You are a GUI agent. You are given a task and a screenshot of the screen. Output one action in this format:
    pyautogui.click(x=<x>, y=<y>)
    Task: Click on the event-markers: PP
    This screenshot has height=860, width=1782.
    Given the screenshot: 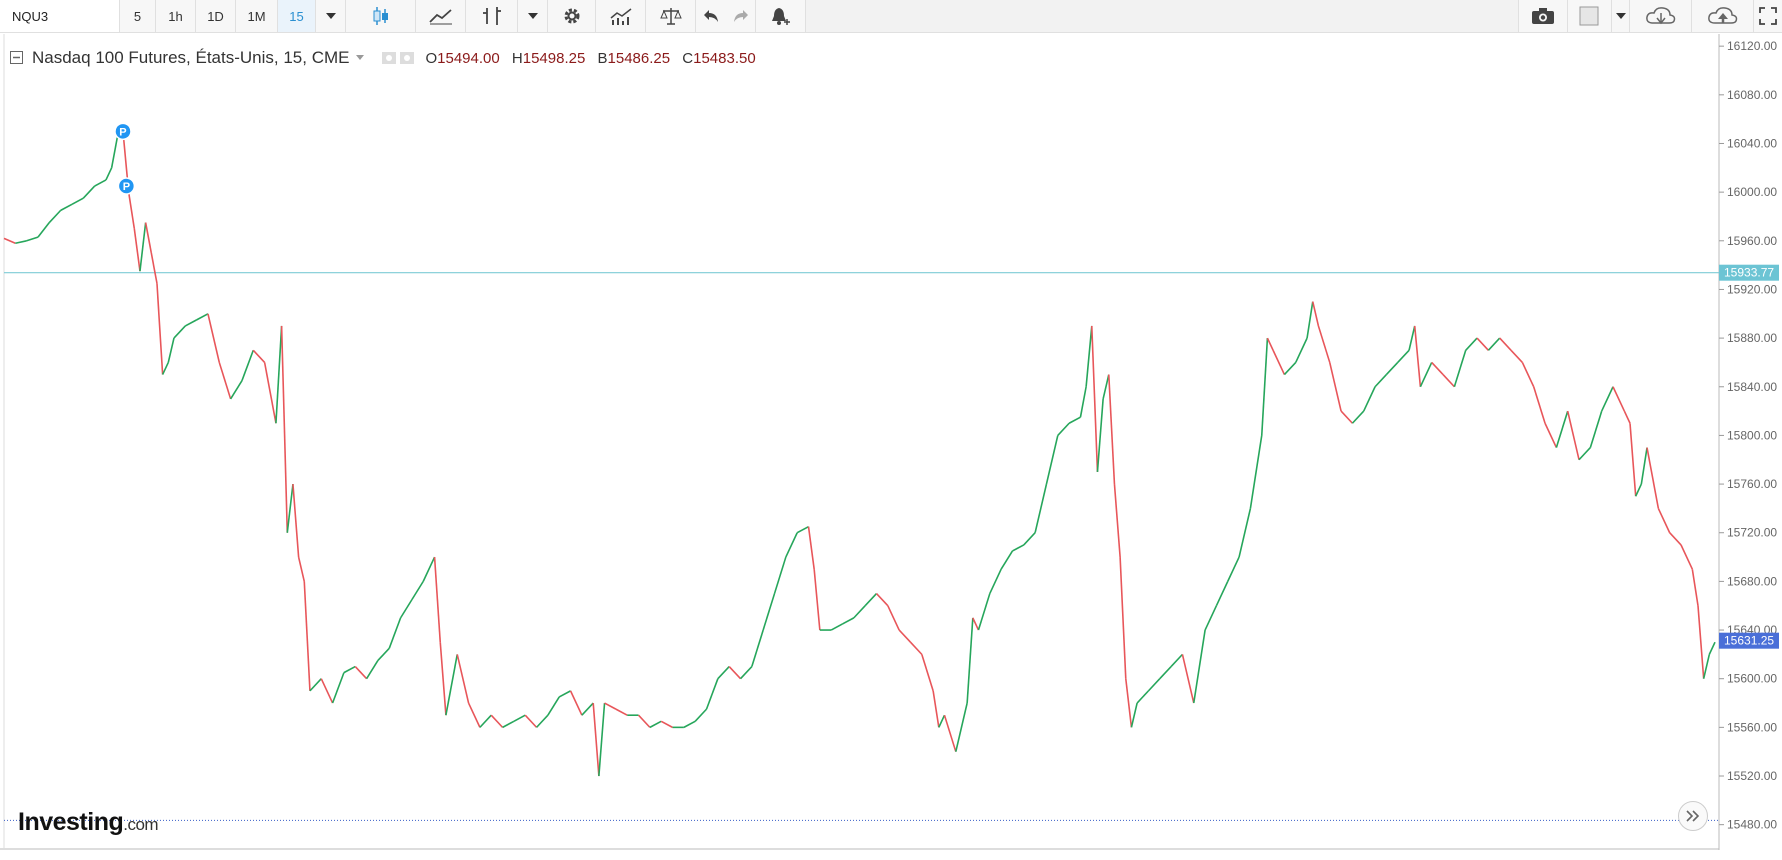 What is the action you would take?
    pyautogui.click(x=125, y=158)
    